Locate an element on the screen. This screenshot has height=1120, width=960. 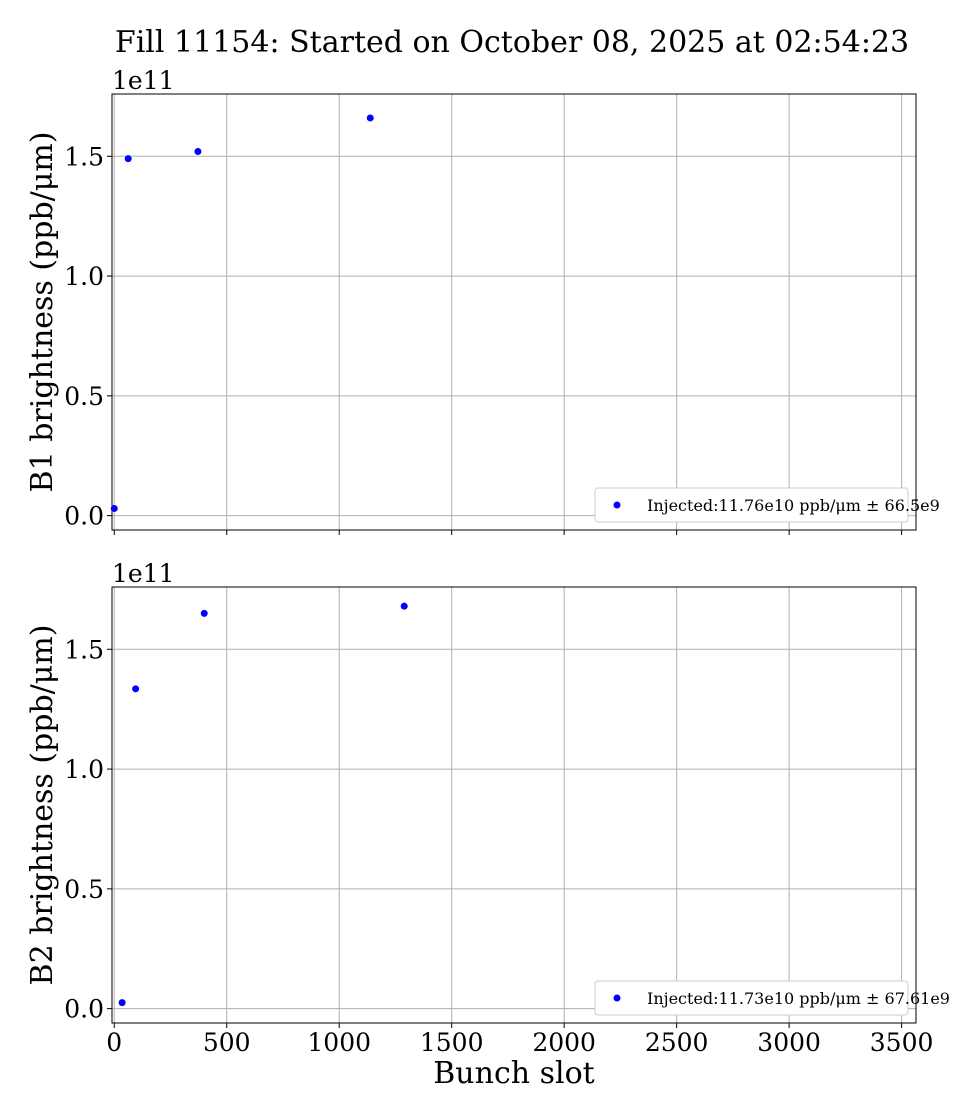
b1-y-tick-label: 1.0 is located at coordinates (84, 276).